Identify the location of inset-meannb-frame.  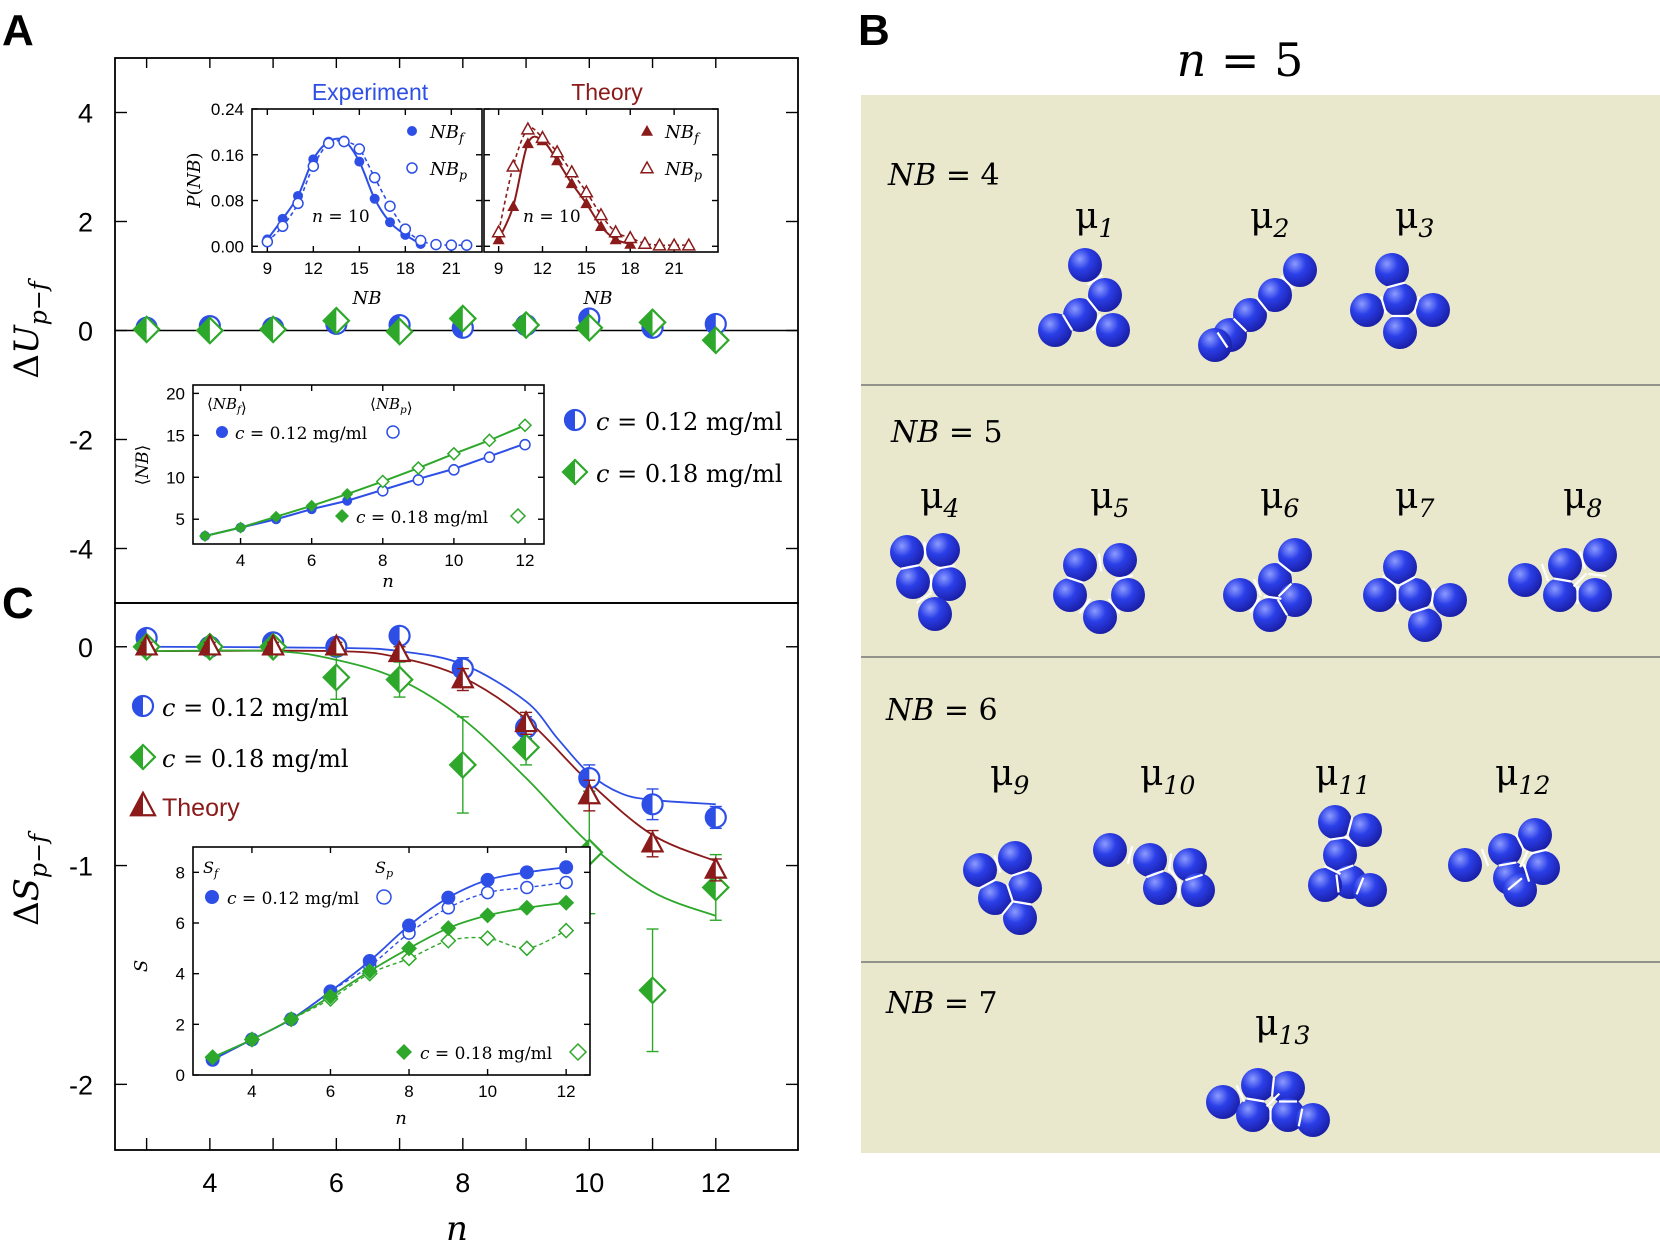
(368, 464).